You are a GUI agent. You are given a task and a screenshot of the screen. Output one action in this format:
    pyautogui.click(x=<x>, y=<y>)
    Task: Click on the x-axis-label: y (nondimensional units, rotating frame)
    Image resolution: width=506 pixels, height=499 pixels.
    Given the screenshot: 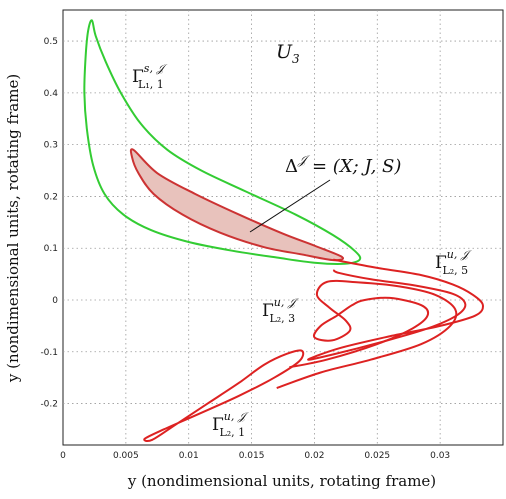 What is the action you would take?
    pyautogui.click(x=281, y=481)
    